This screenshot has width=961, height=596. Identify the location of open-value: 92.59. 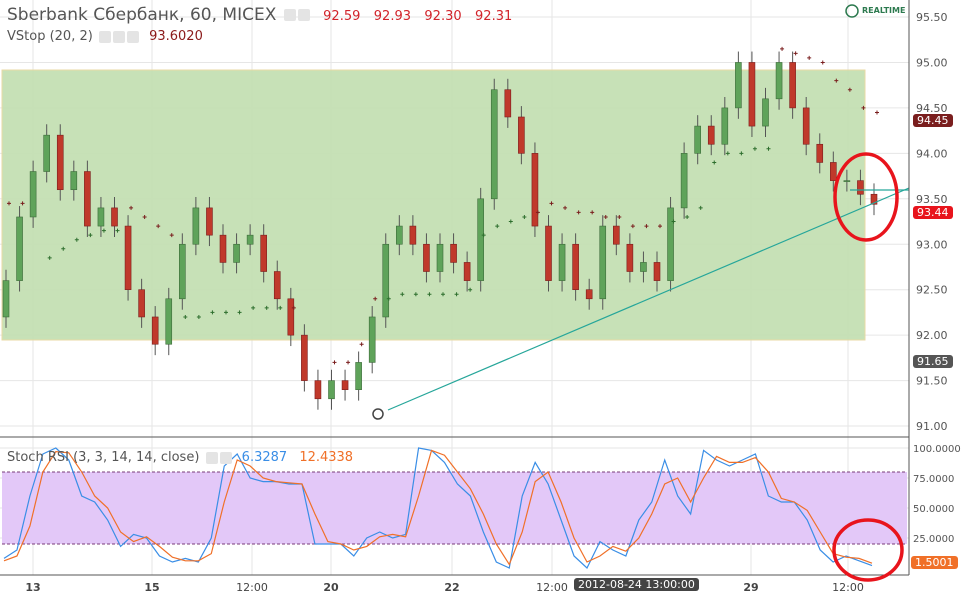
(342, 16).